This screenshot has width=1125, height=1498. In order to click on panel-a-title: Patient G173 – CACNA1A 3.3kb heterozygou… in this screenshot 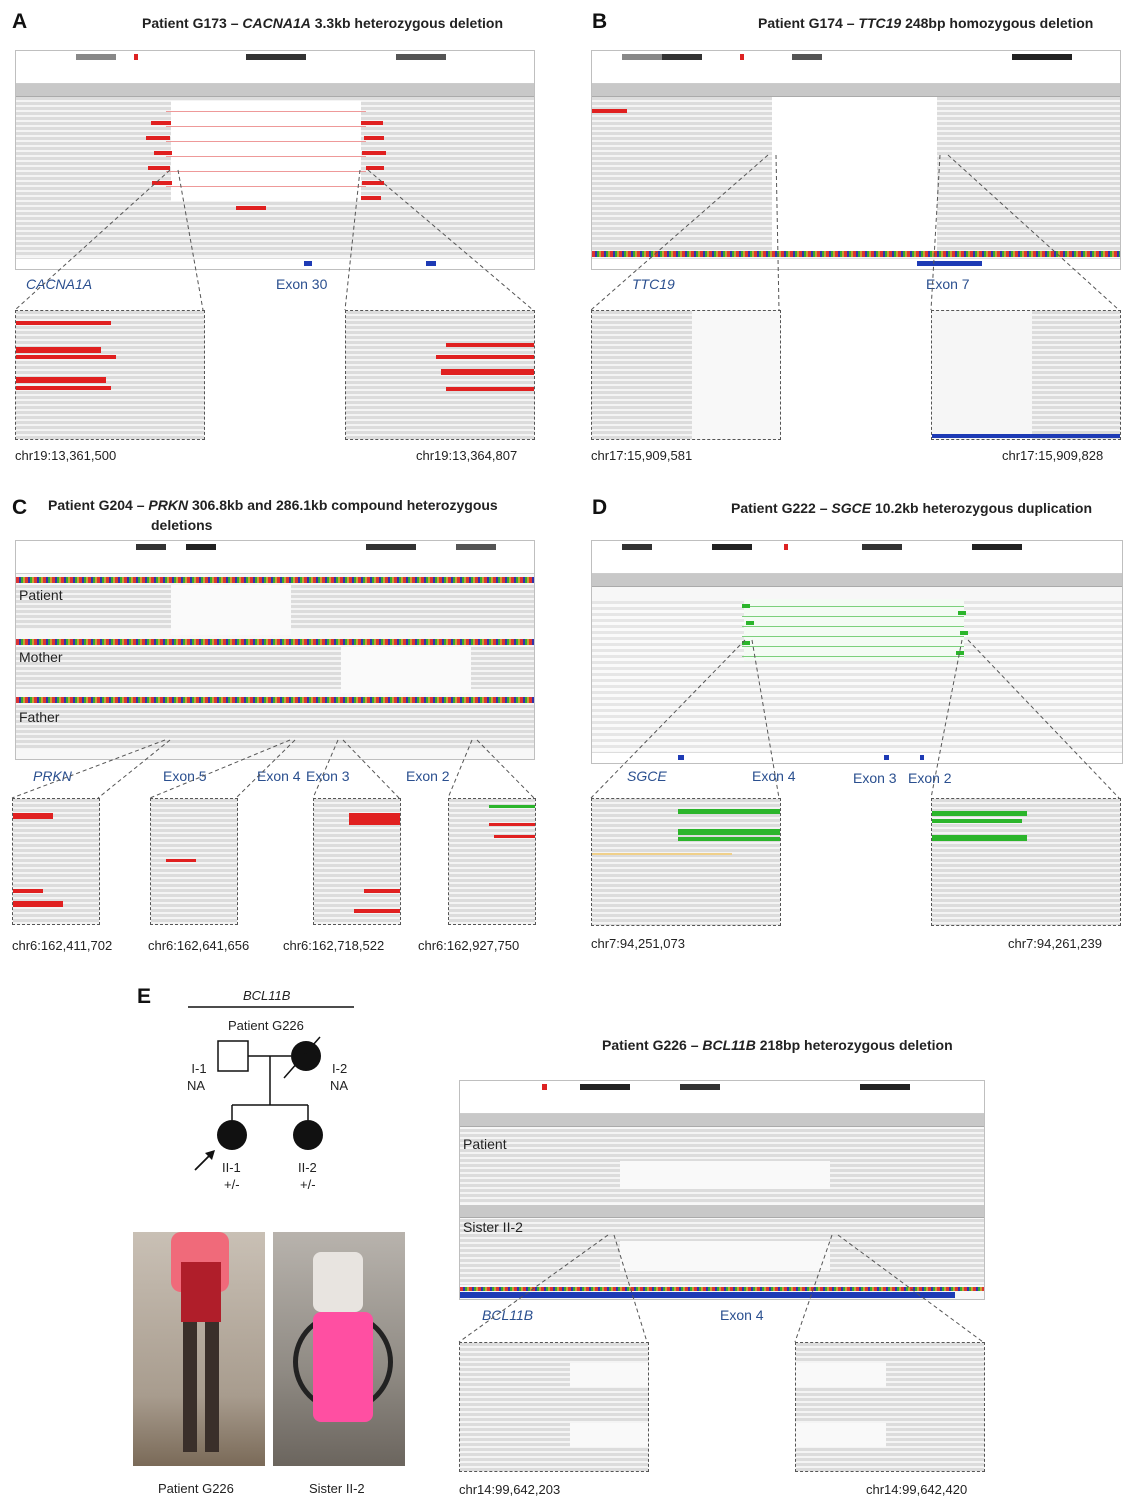, I will do `click(322, 23)`.